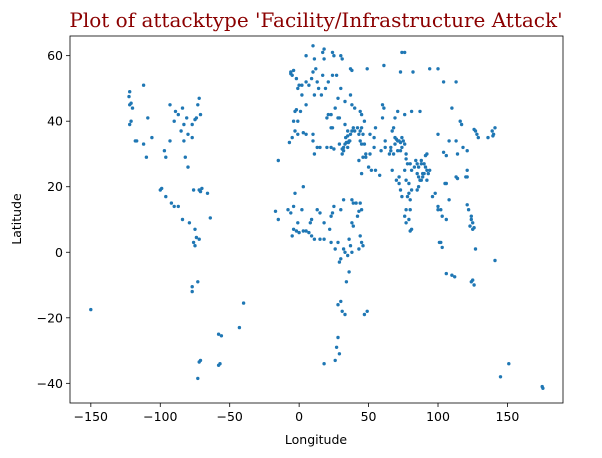 This screenshot has width=602, height=458. Describe the element at coordinates (91, 416) in the screenshot. I see `x-tick-label: −150` at that location.